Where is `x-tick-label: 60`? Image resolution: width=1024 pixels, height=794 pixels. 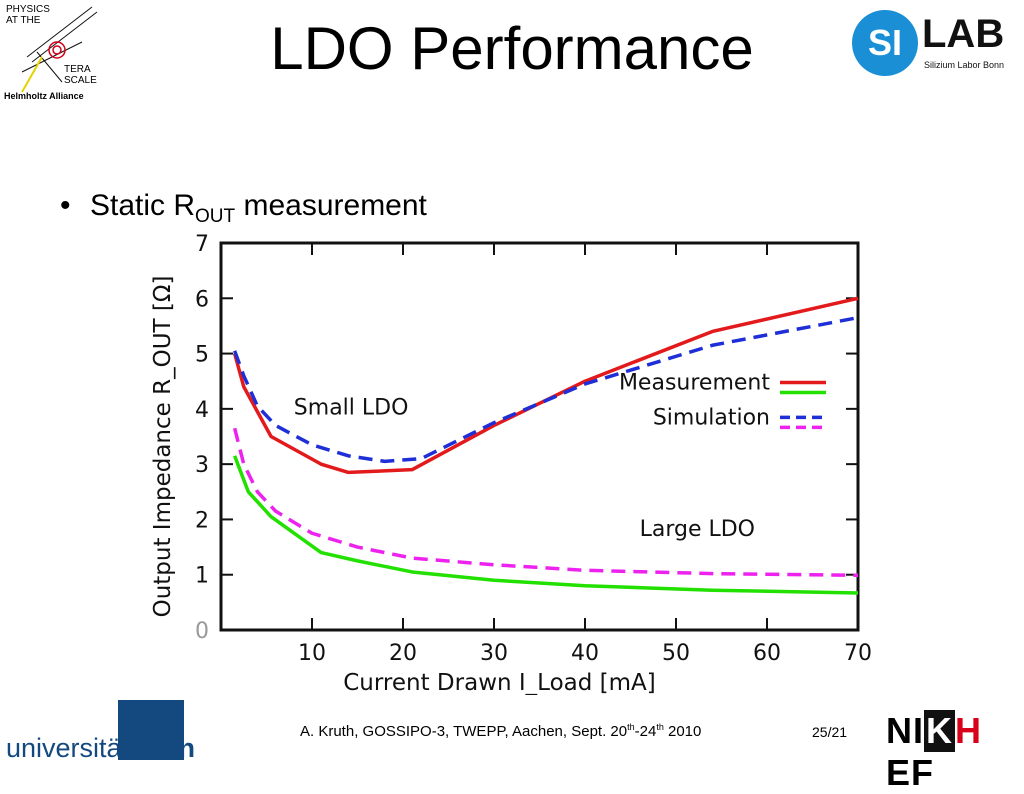 x-tick-label: 60 is located at coordinates (767, 653).